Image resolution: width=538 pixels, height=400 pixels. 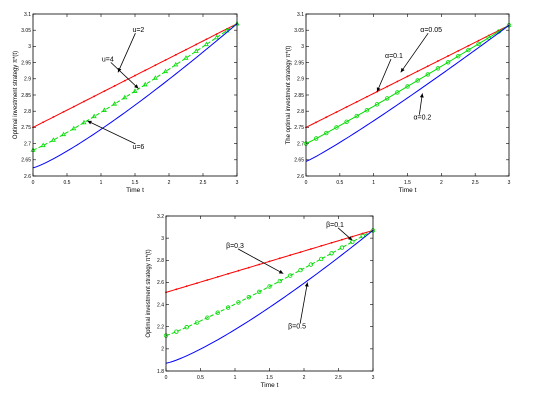 I want to click on y-tick-label: 2.85, so click(x=299, y=96).